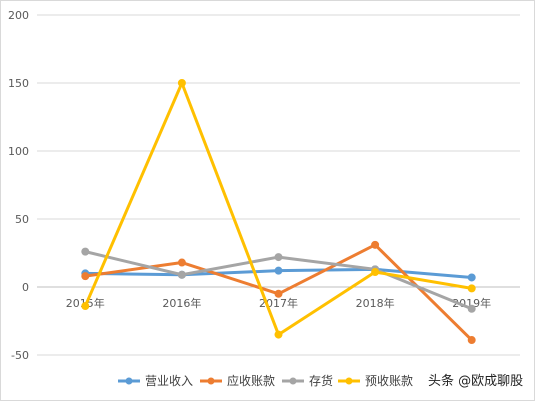 The image size is (535, 401). What do you see at coordinates (471, 303) in the screenshot?
I see `x-tick-label: 2019年` at bounding box center [471, 303].